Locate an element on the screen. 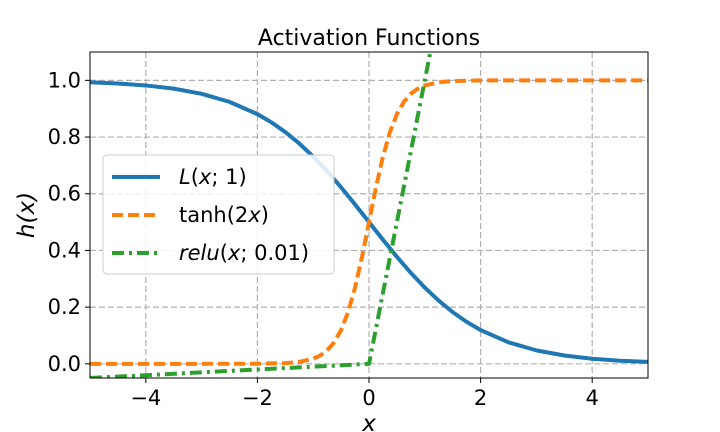  y-tick-label: 0.2 is located at coordinates (64, 307).